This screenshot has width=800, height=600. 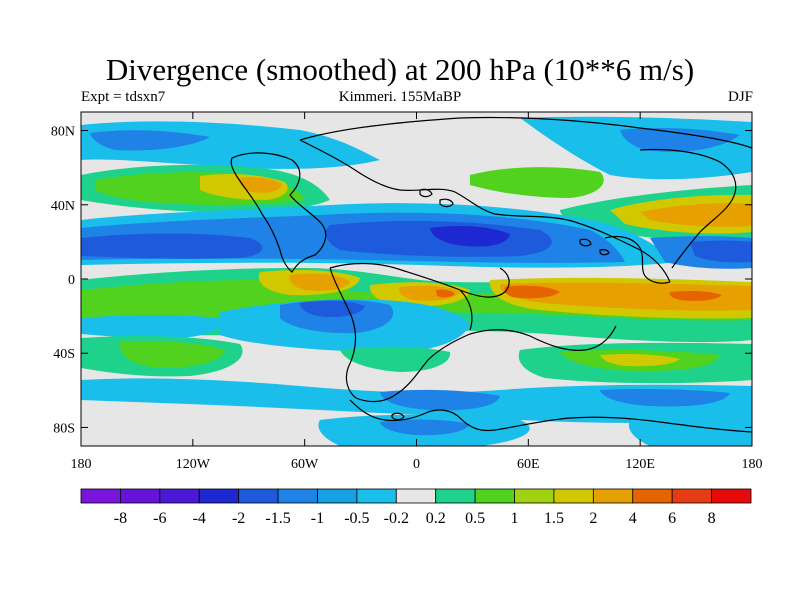 I want to click on north-america-coastline, so click(x=278, y=212).